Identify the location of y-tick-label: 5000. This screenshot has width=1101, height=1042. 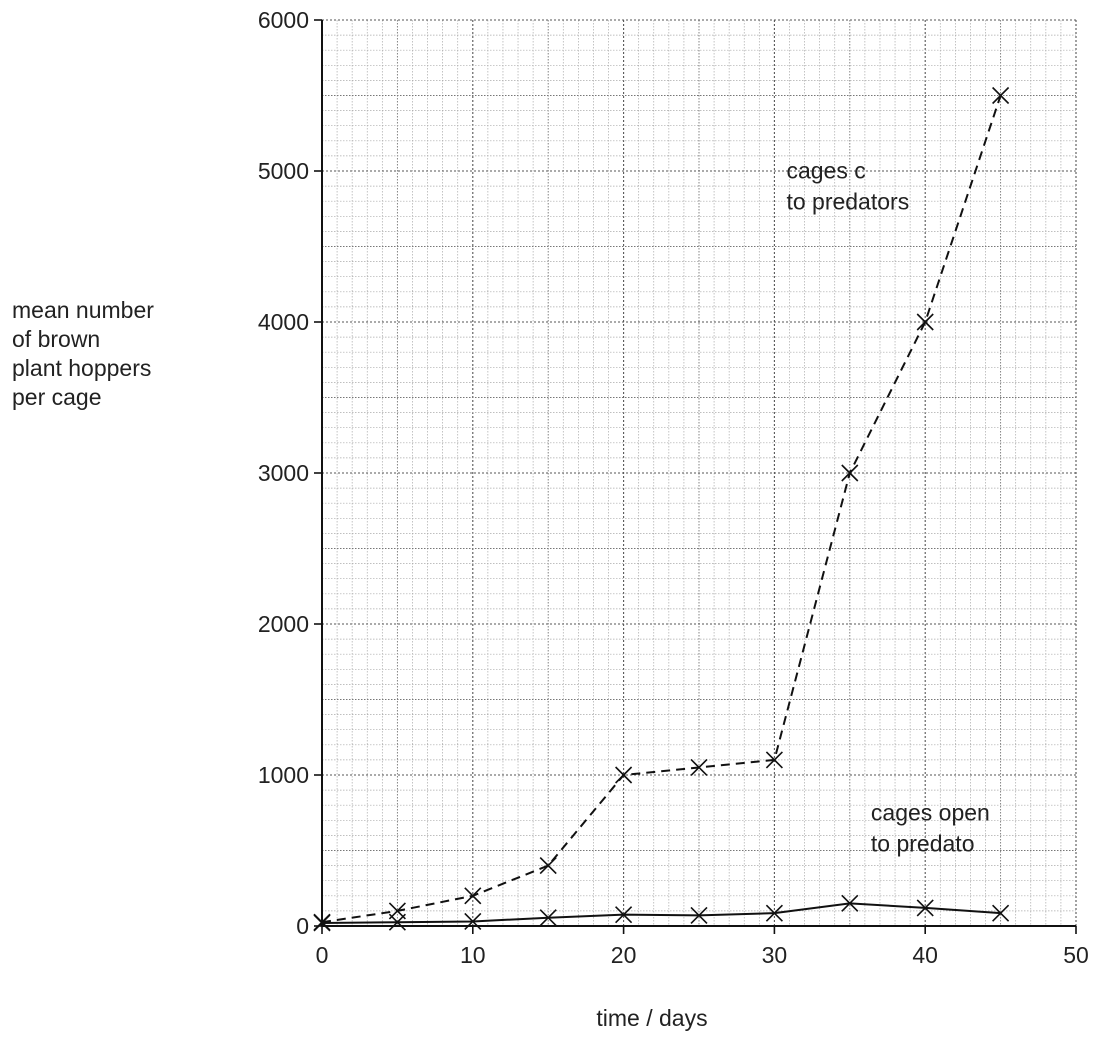
(283, 171).